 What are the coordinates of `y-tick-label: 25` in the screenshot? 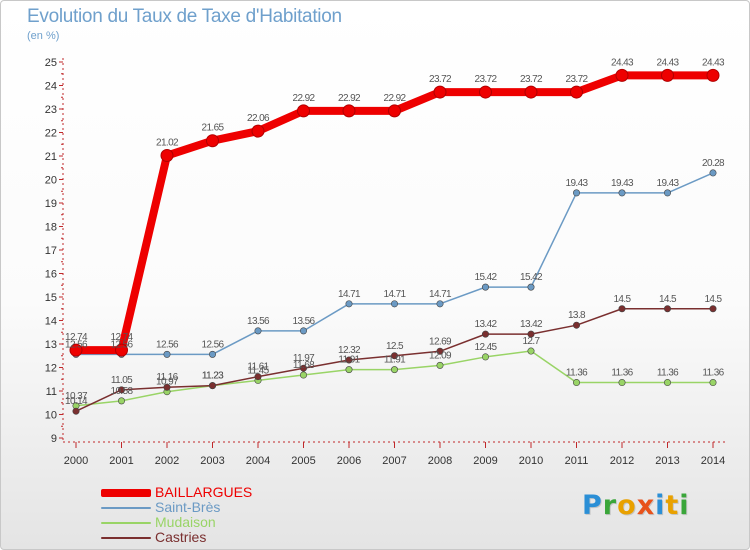 It's located at (51, 63).